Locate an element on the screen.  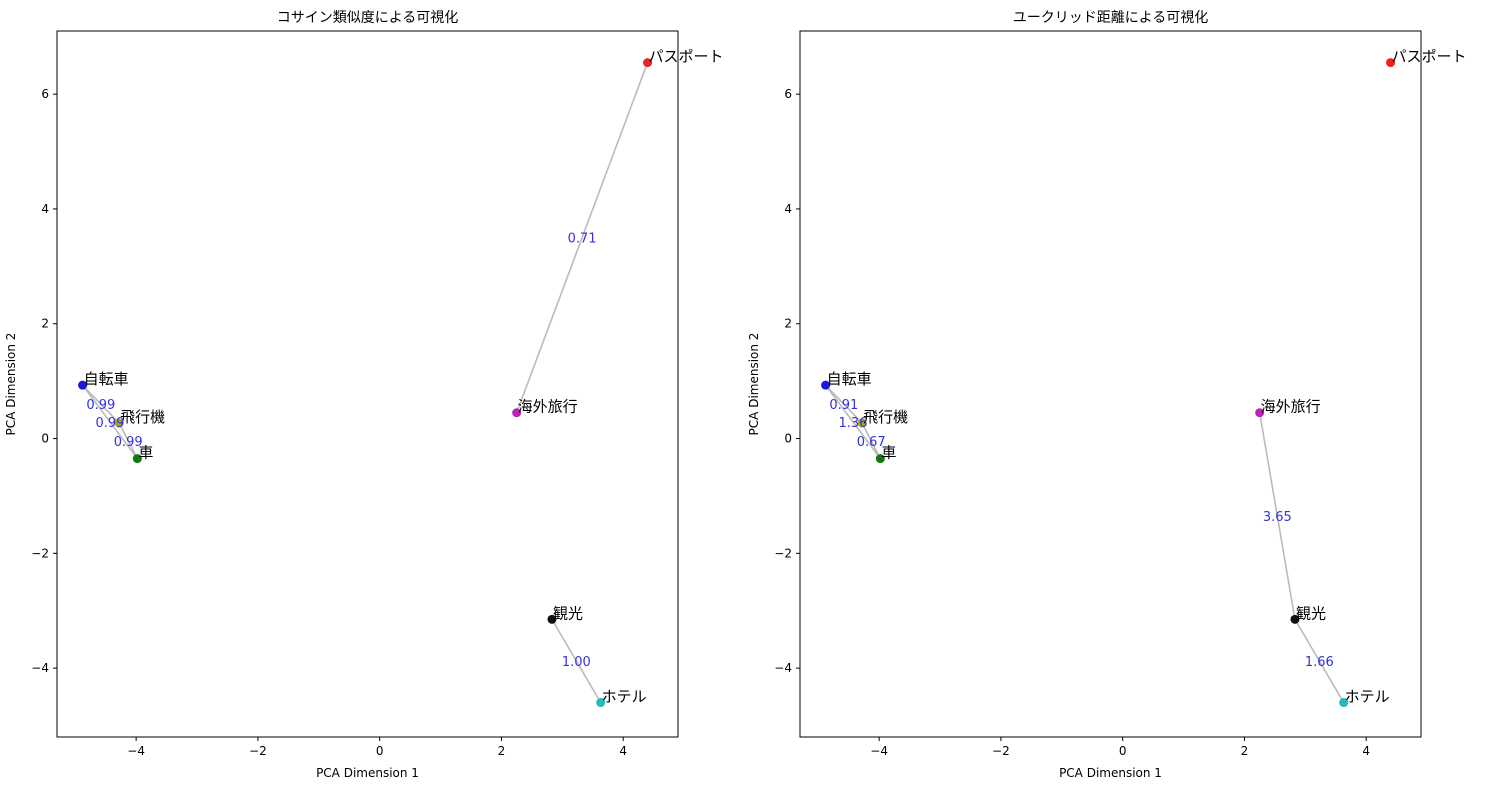
edge-value-label: 0.71 is located at coordinates (582, 239).